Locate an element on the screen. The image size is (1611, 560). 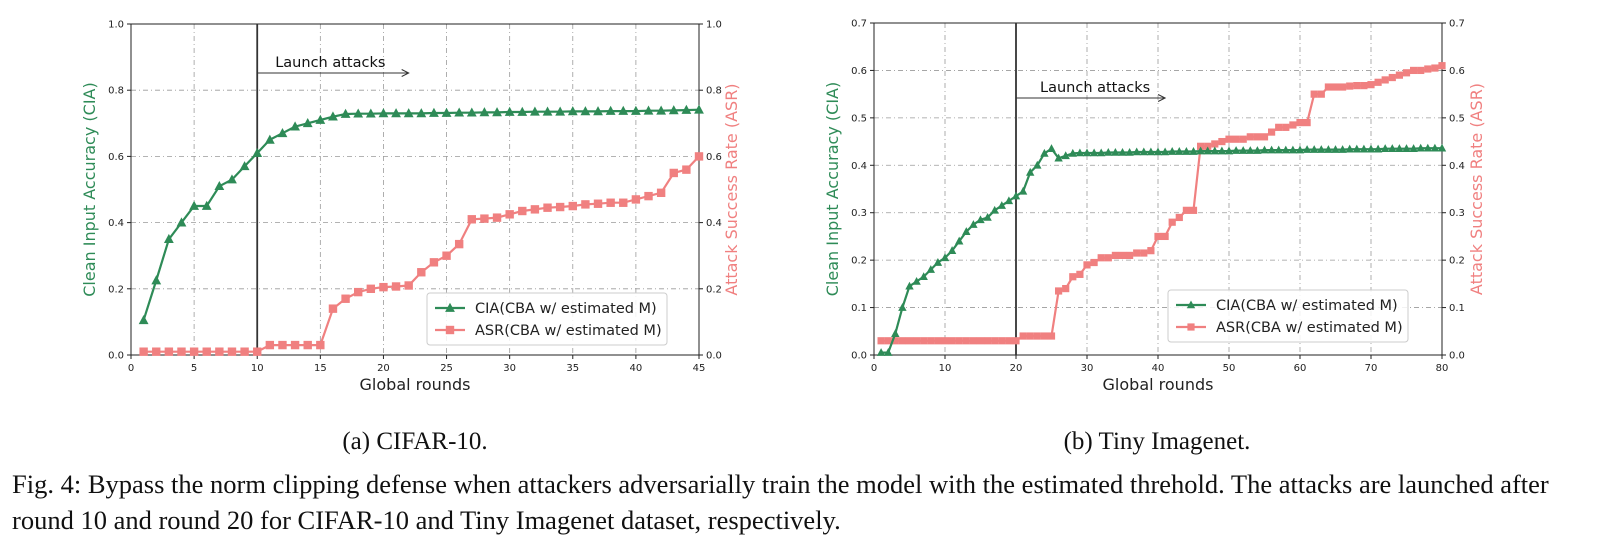
x-tick-label: 45 is located at coordinates (699, 368).